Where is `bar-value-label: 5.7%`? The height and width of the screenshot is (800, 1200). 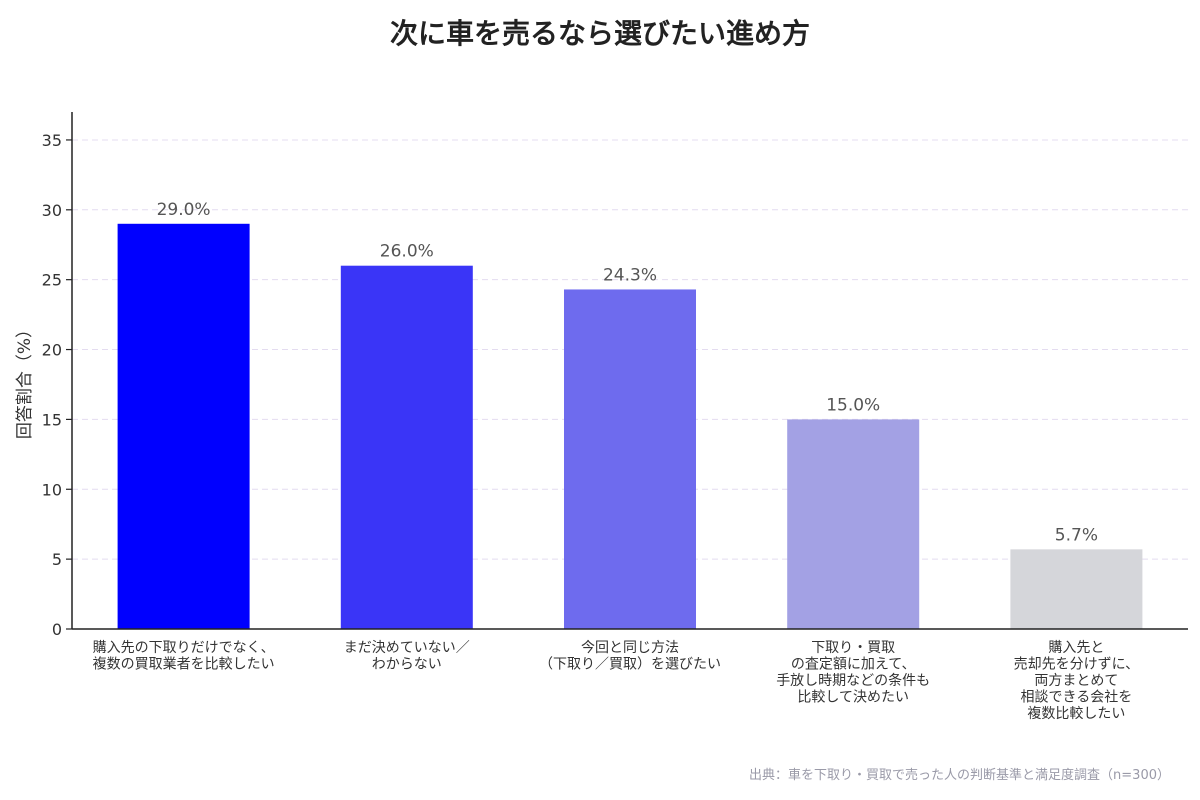 bar-value-label: 5.7% is located at coordinates (1076, 535).